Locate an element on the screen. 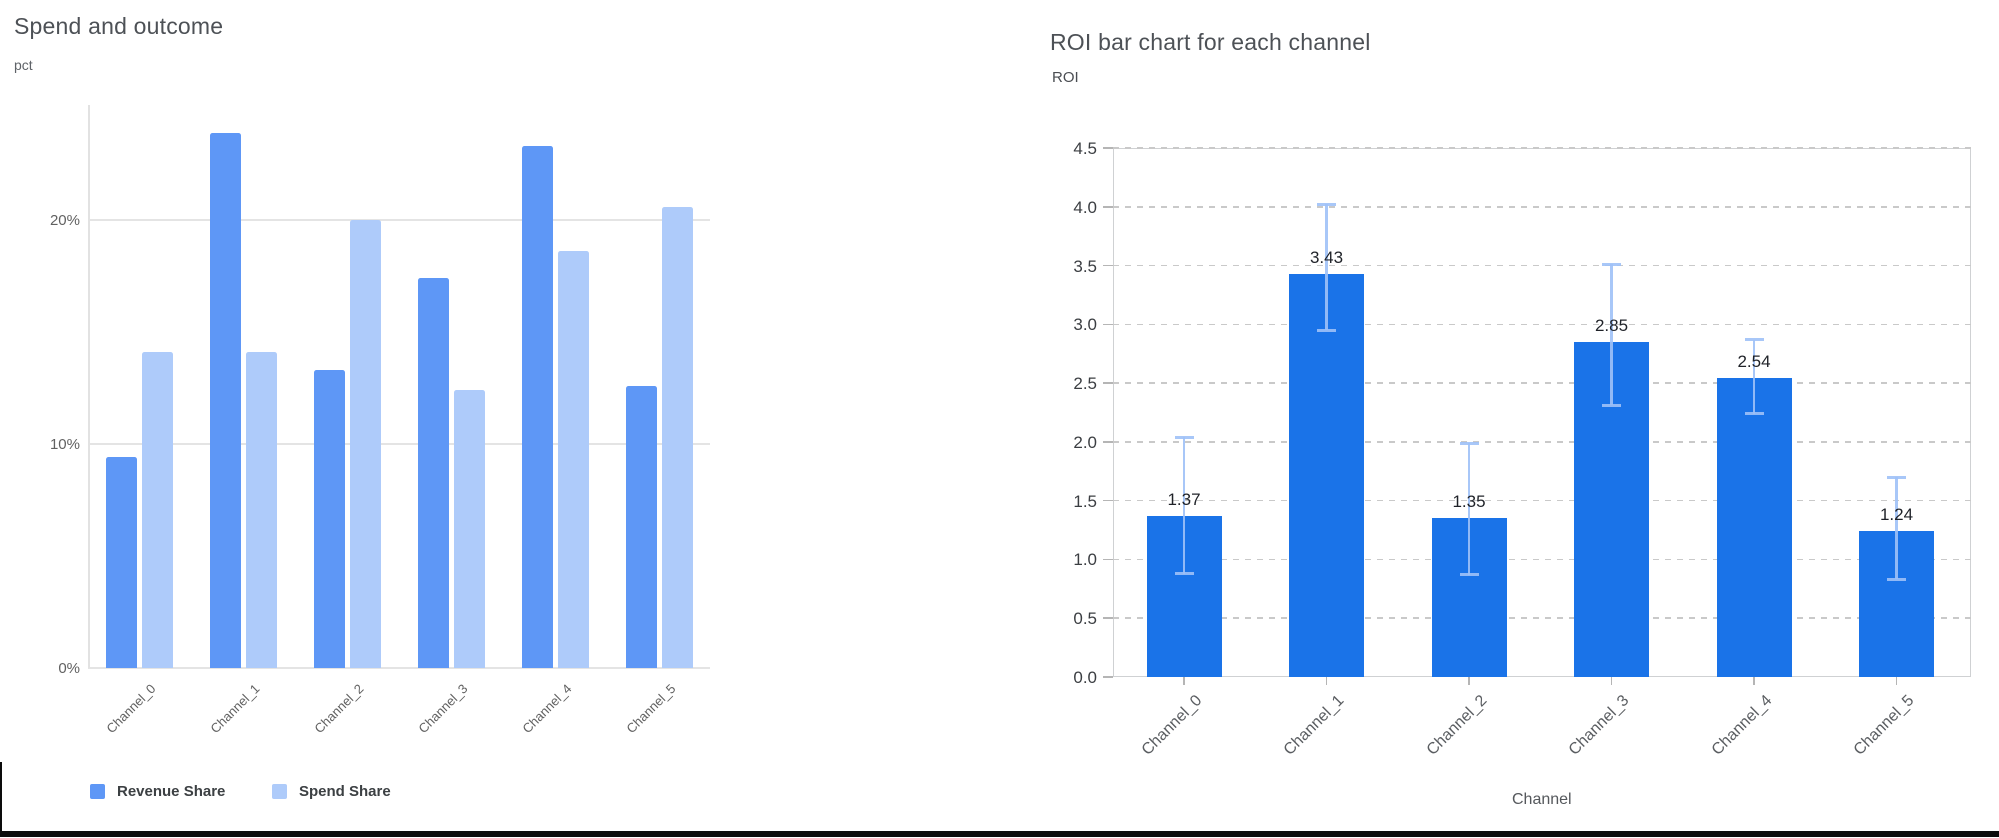 Image resolution: width=1999 pixels, height=838 pixels. right-gridline-0.5 is located at coordinates (1542, 618).